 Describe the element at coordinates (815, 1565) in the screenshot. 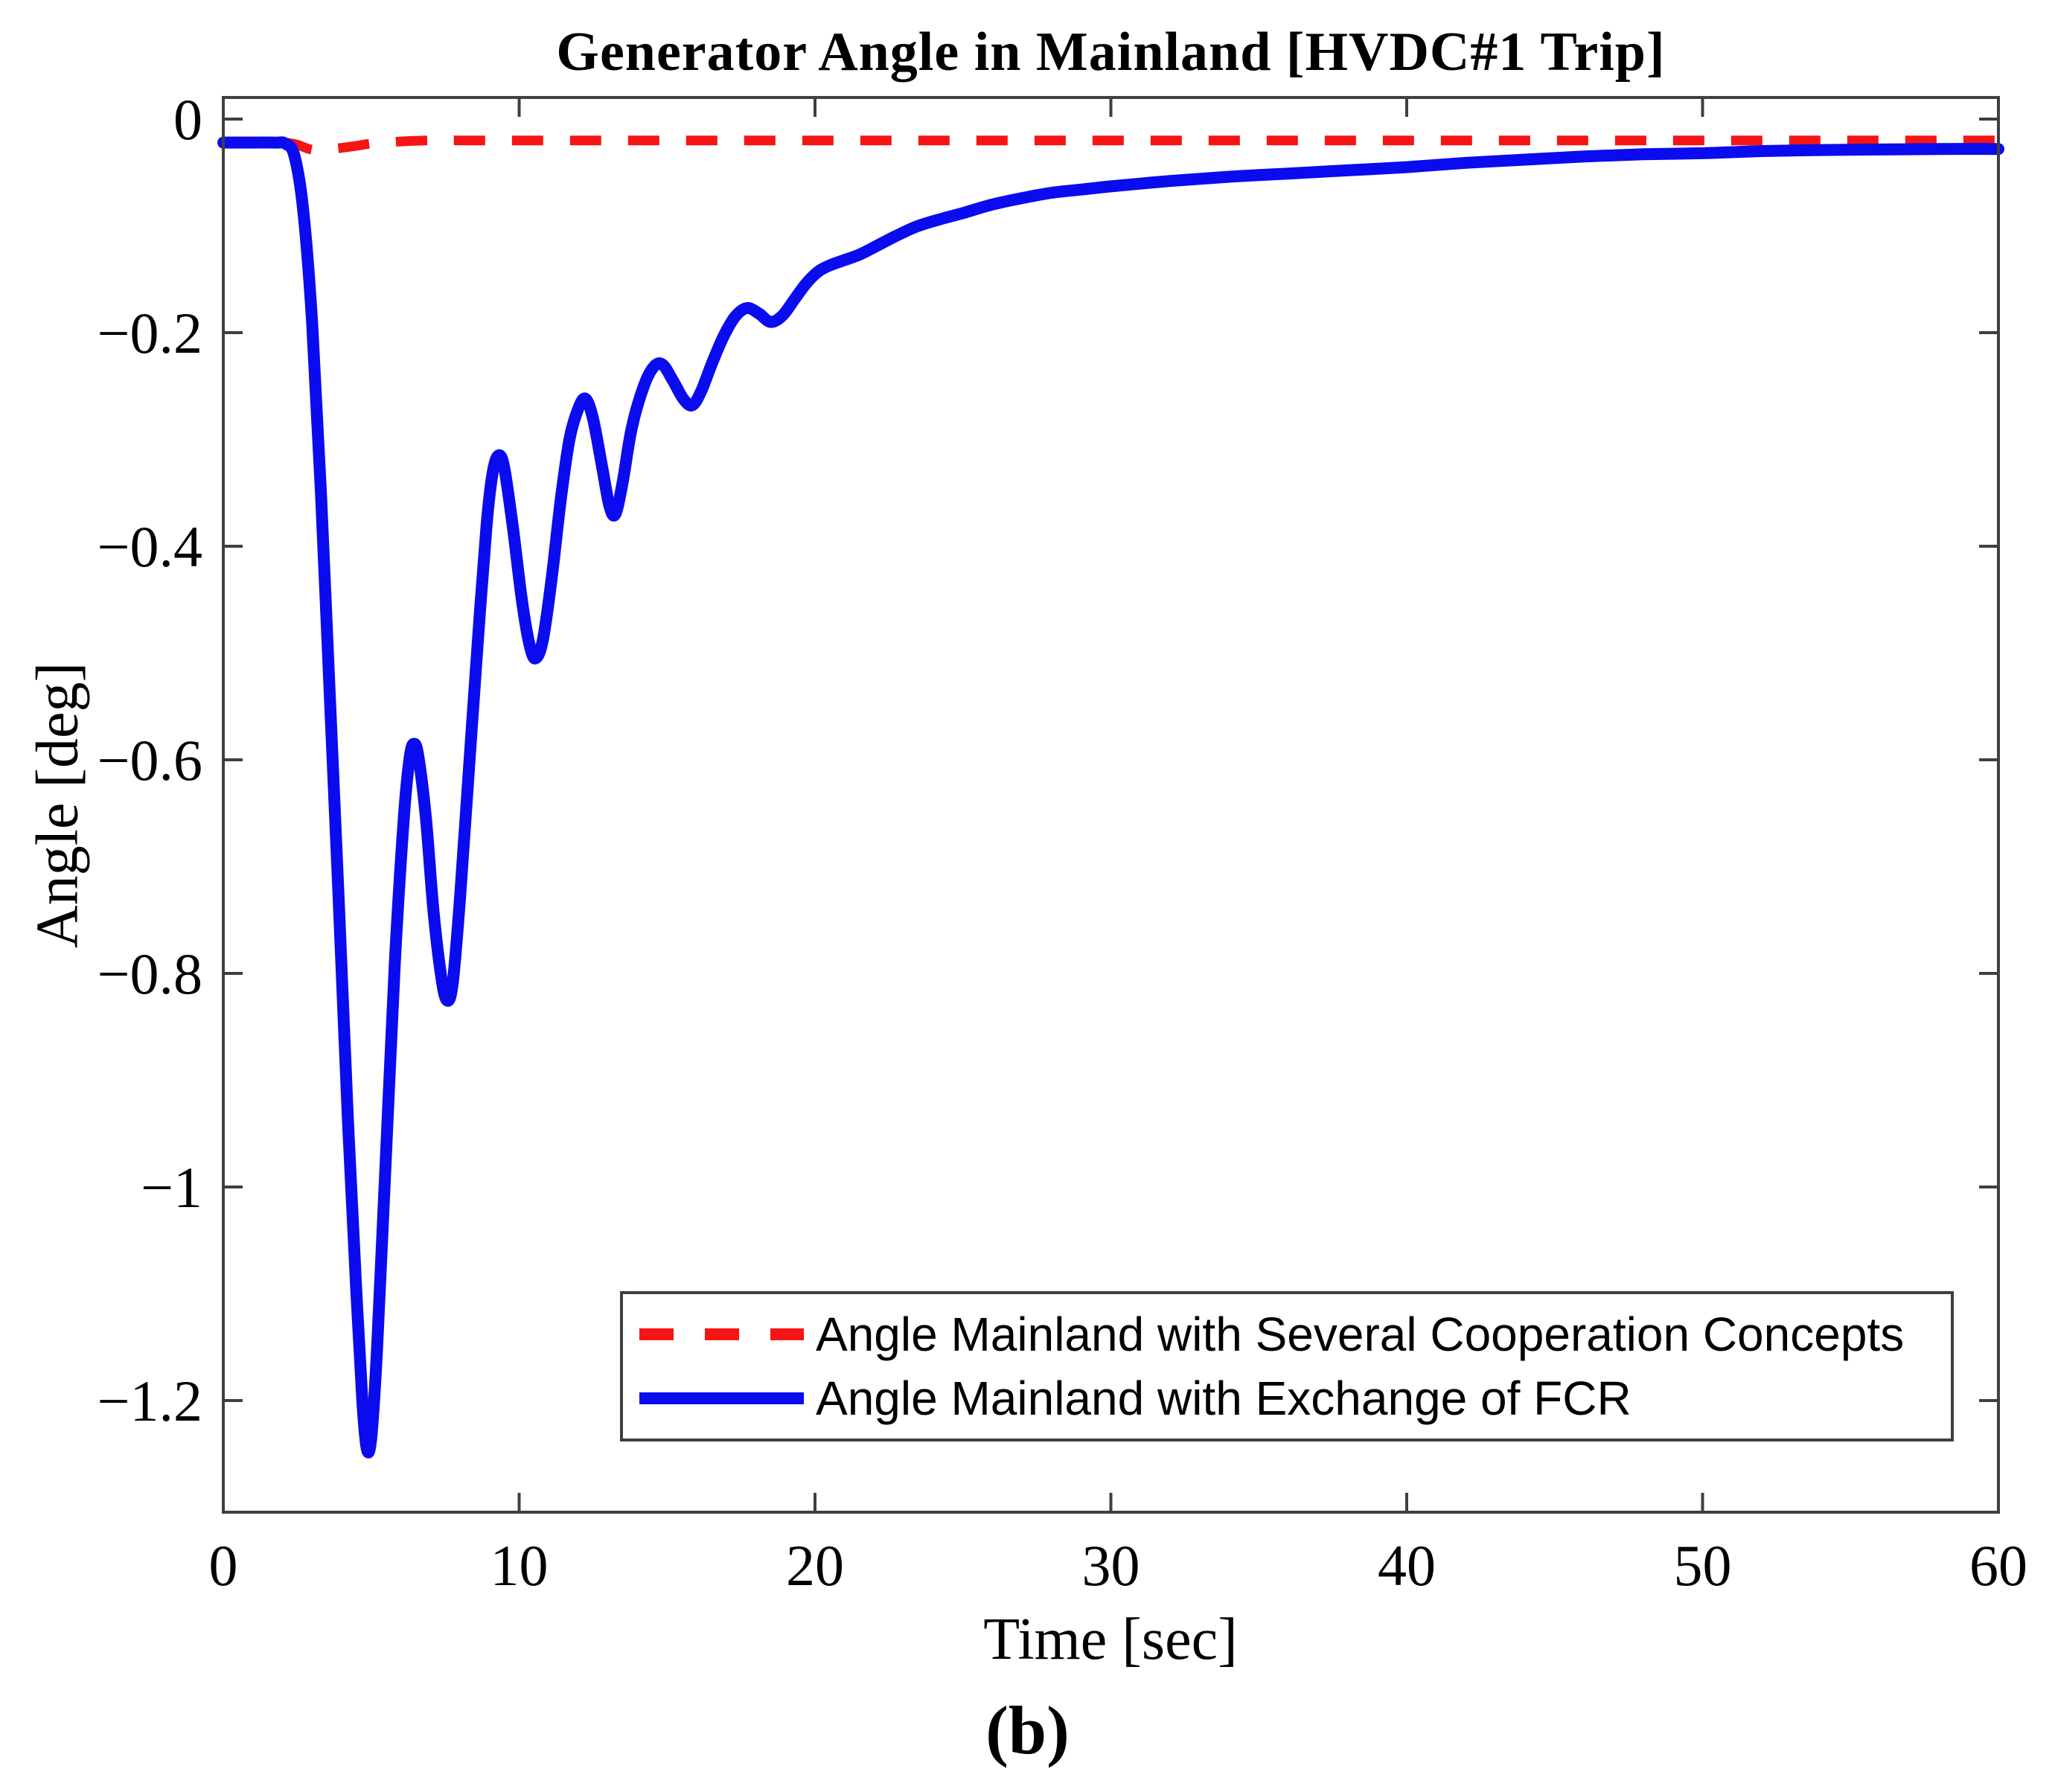

I see `x-tick-label: 20` at that location.